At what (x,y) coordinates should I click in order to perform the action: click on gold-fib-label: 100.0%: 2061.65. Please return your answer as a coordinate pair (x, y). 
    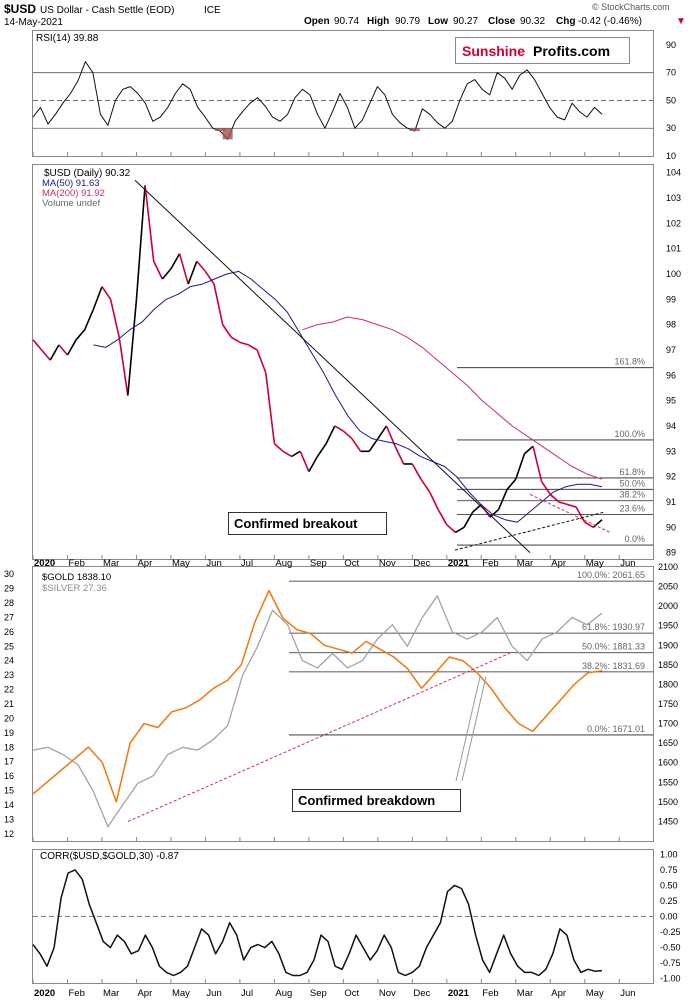
    Looking at the image, I should click on (611, 575).